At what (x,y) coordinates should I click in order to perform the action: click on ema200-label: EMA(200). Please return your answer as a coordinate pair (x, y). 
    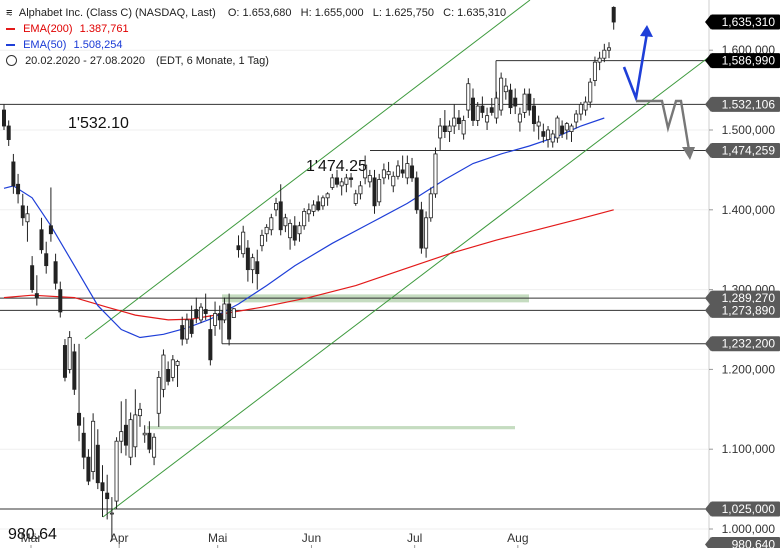
    Looking at the image, I should click on (48, 29).